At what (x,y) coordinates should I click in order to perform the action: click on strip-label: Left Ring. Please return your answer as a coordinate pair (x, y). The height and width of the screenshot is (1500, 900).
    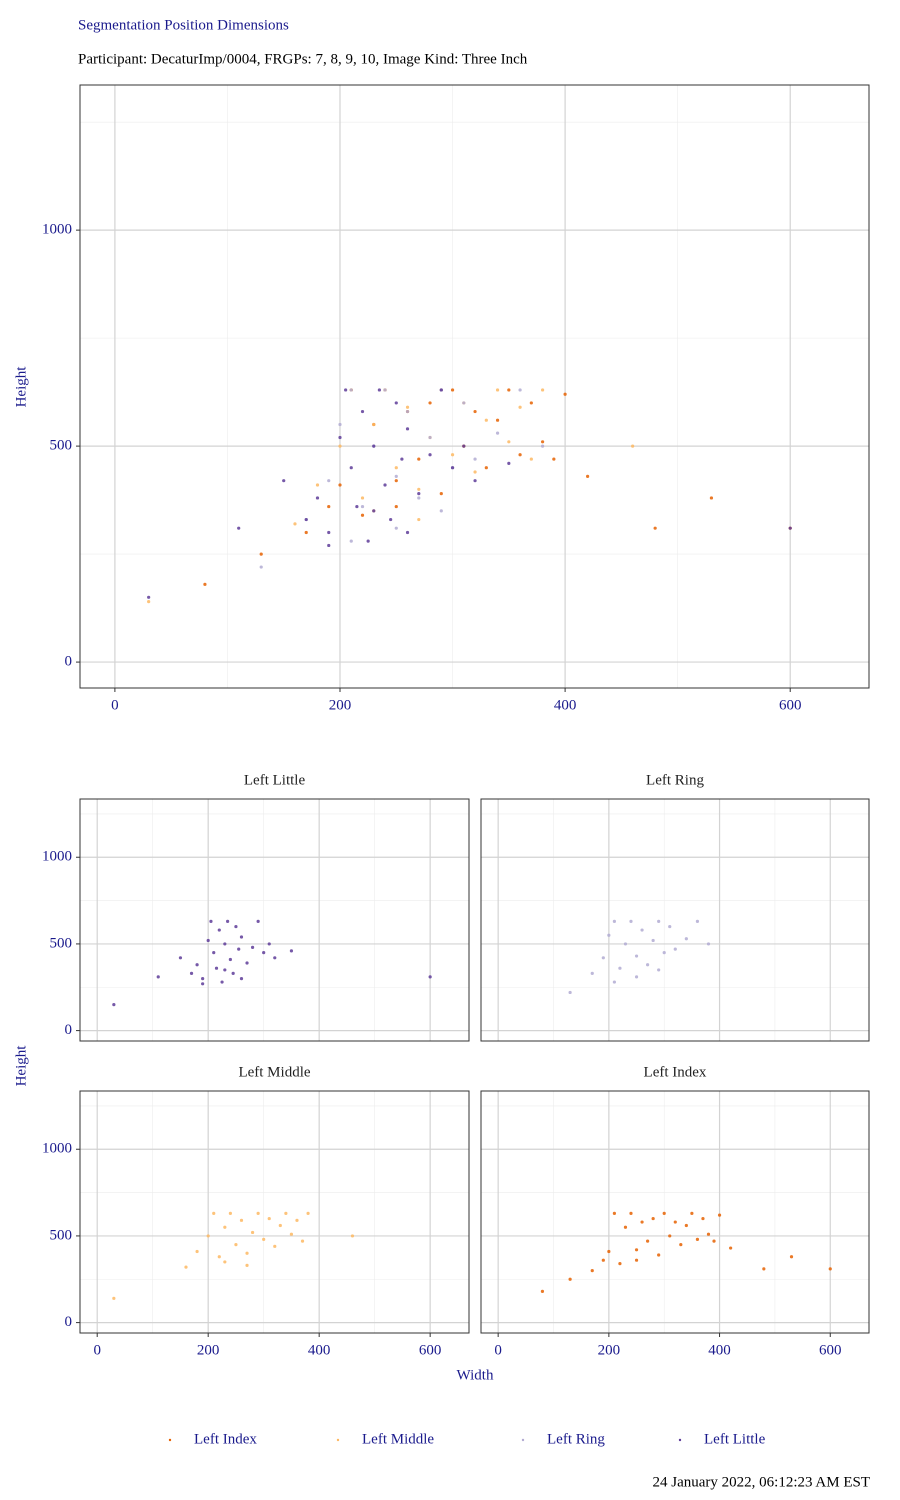
    Looking at the image, I should click on (675, 780).